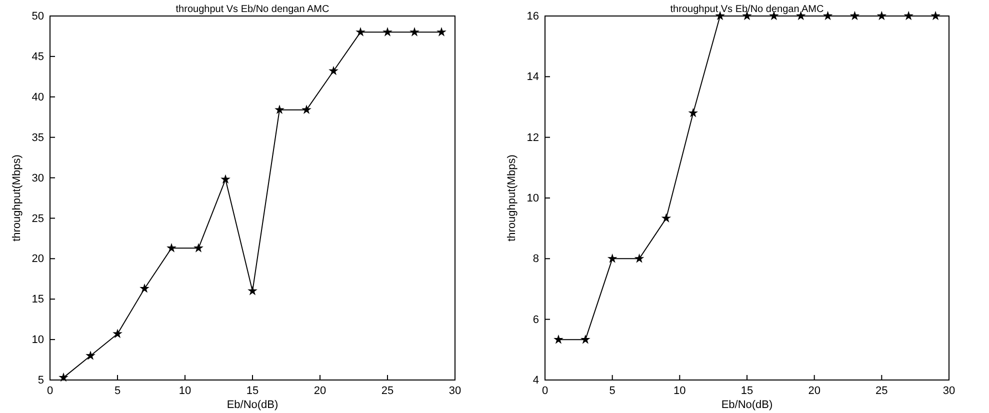 This screenshot has height=413, width=989. I want to click on y-tick-label: 45, so click(38, 56).